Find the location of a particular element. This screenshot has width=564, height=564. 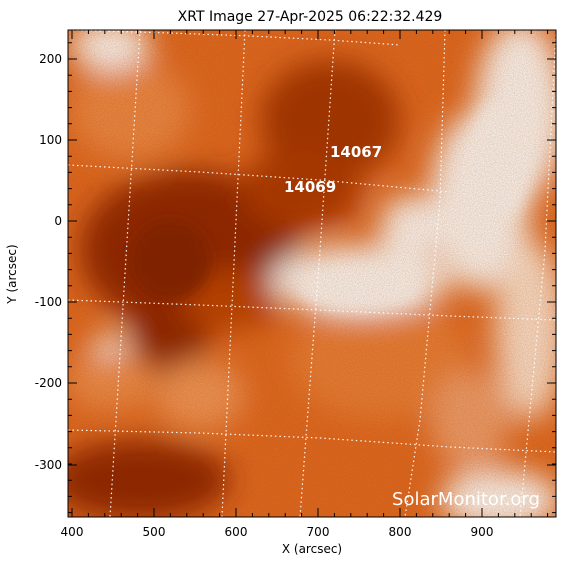

solarmonitor-watermark: SolarMonitor.org is located at coordinates (466, 499).